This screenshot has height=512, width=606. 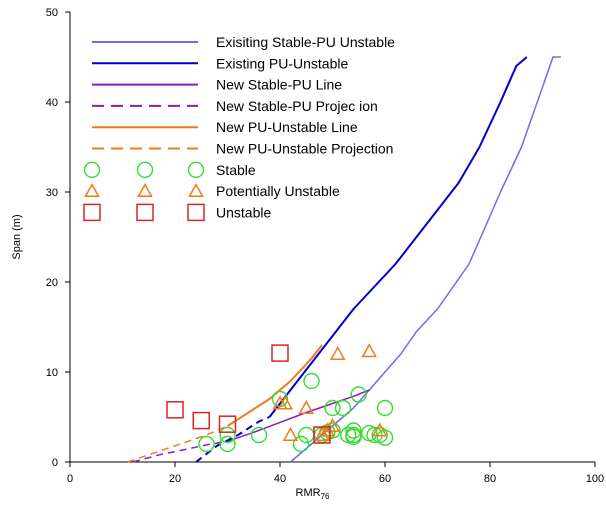 What do you see at coordinates (180, 451) in the screenshot?
I see `series-line-new-stable-pu-projec-ion` at bounding box center [180, 451].